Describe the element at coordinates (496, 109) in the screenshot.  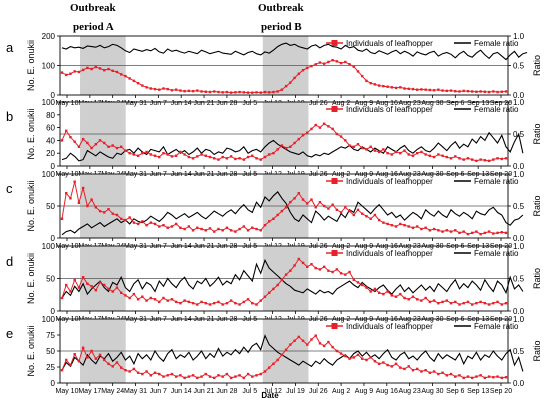
I see `panel-b-legend-female-label: Female ratio` at that location.